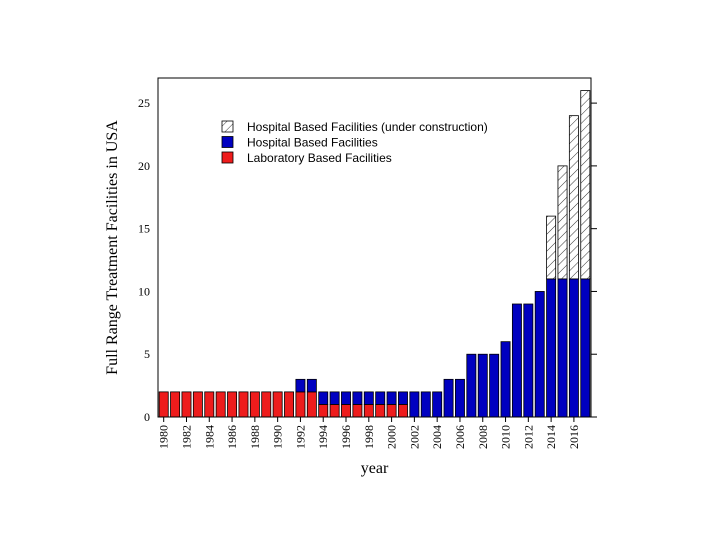 Image resolution: width=720 pixels, height=540 pixels. What do you see at coordinates (585, 185) in the screenshot?
I see `bar-hospital-based-facilities-under-construction-2017` at bounding box center [585, 185].